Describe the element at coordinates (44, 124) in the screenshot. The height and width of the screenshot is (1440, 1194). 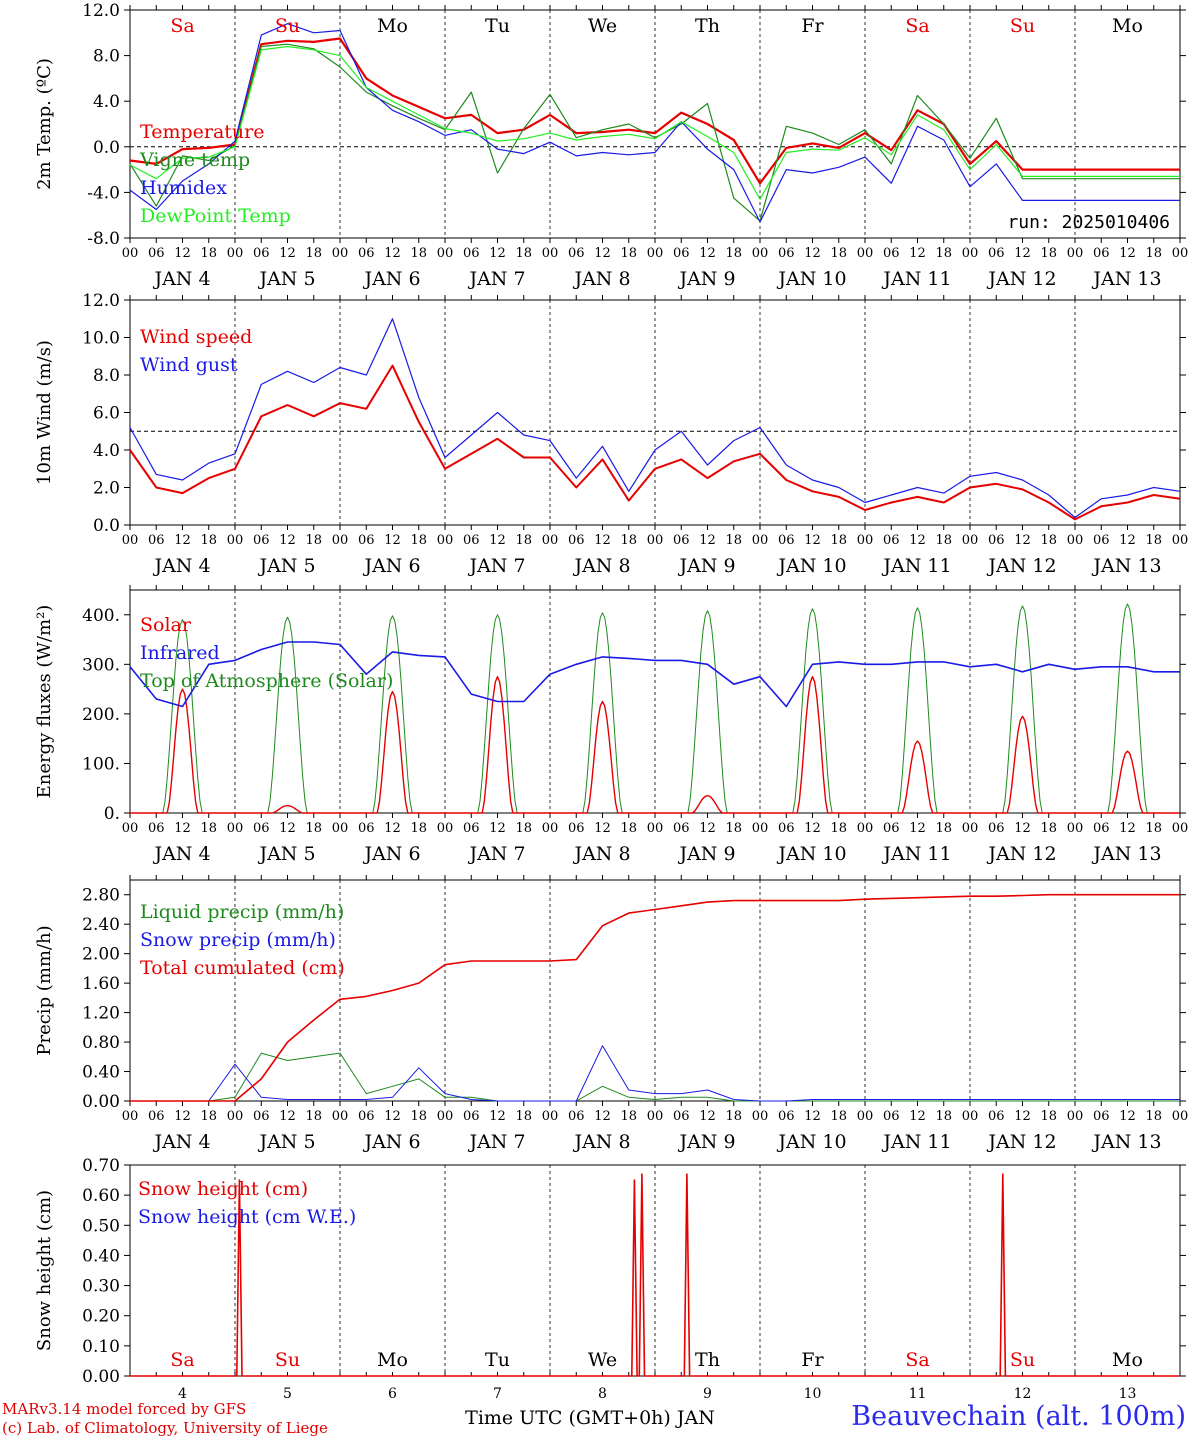
I see `y-axis-label: 2m Temp. (ºC)` at that location.